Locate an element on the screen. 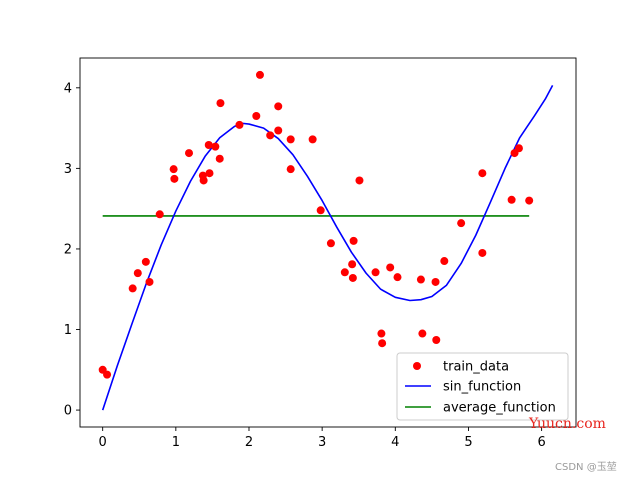 This screenshot has height=480, width=640. site-watermark: Yuucn.com is located at coordinates (567, 424).